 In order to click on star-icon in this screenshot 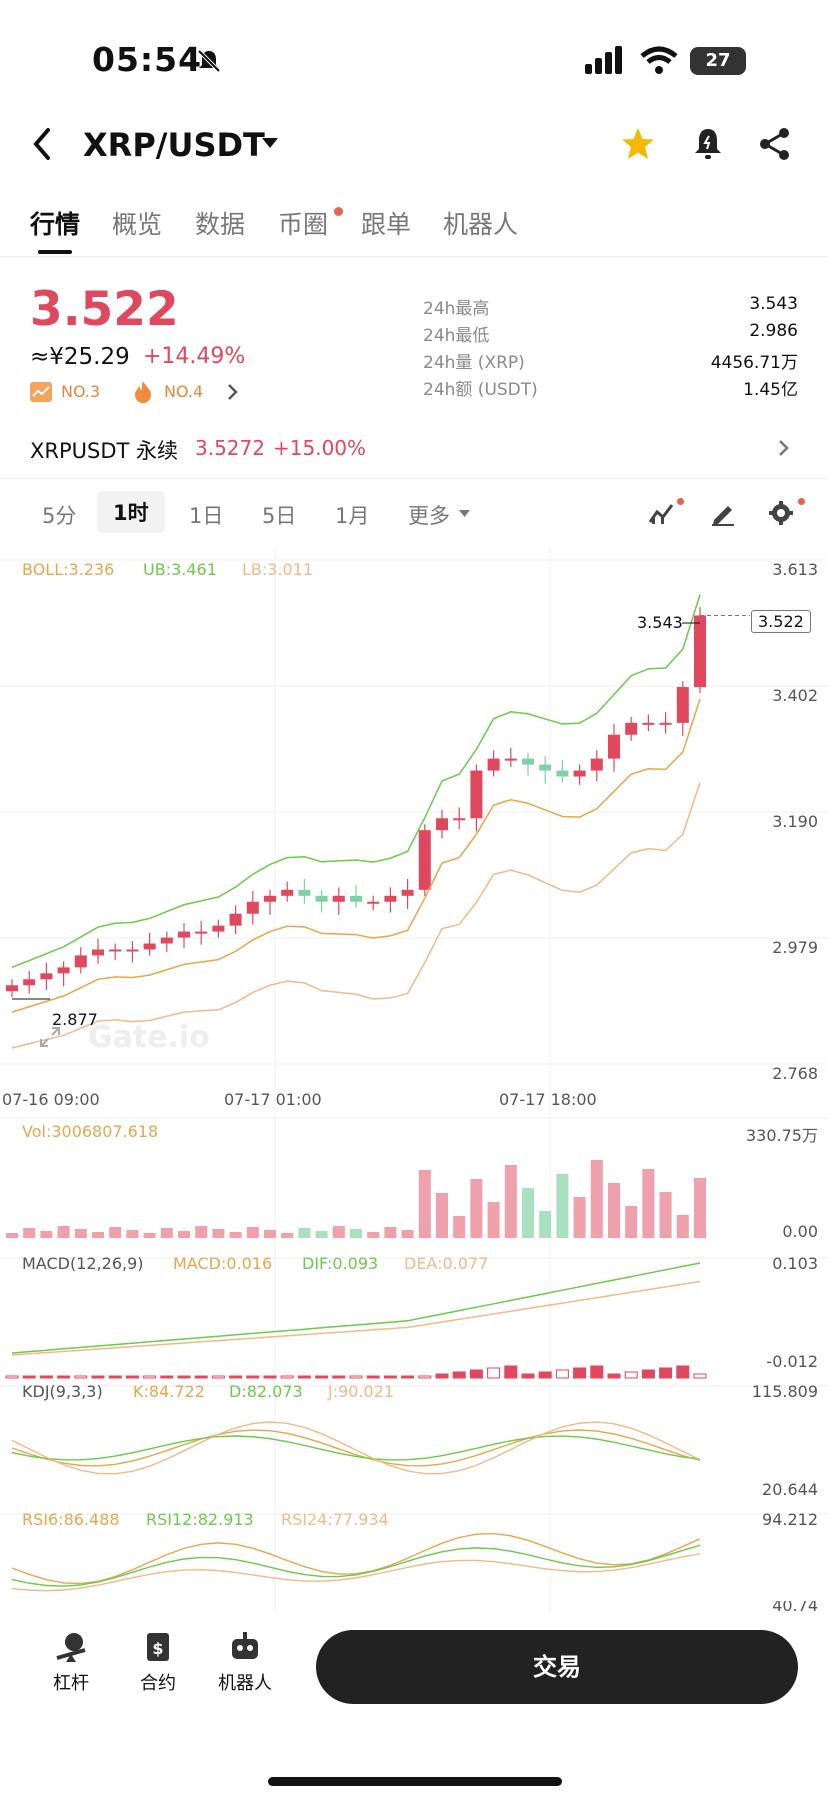, I will do `click(638, 144)`.